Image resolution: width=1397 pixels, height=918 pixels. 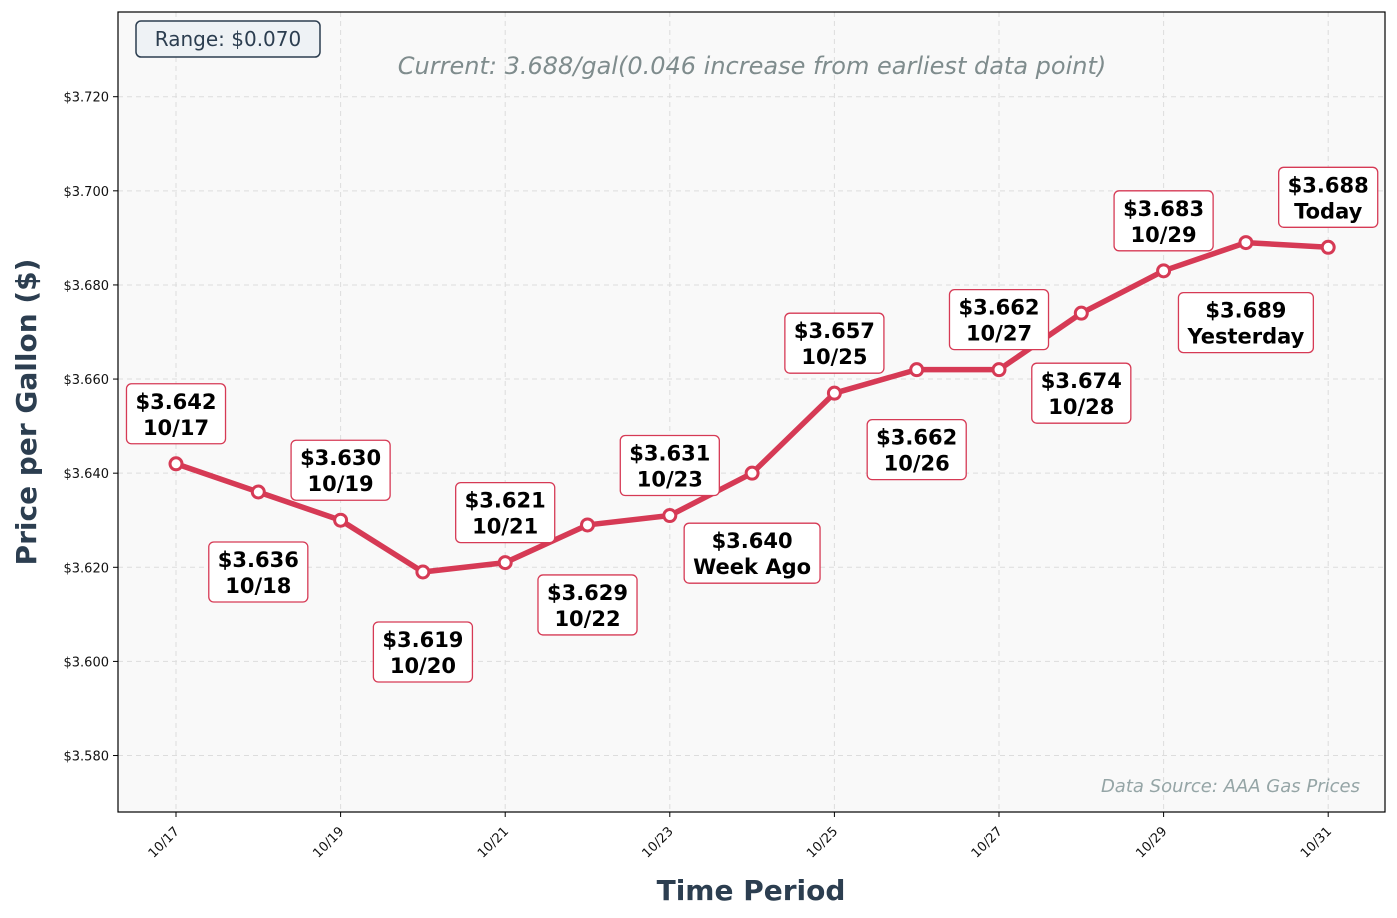 What do you see at coordinates (999, 334) in the screenshot?
I see `data-label-date: 10/27` at bounding box center [999, 334].